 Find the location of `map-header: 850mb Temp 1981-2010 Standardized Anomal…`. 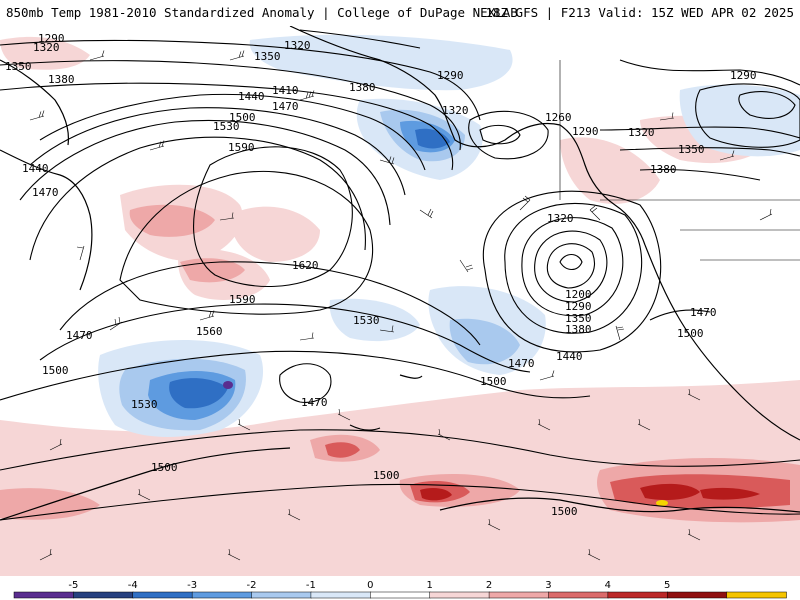

map-header: 850mb Temp 1981-2010 Standardized Anomal… is located at coordinates (400, 13).